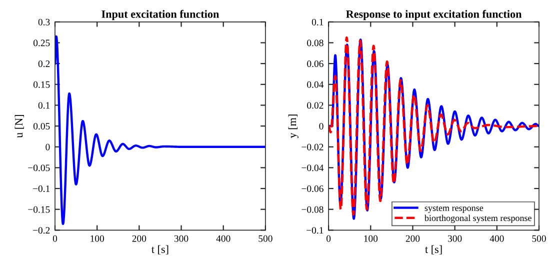 The height and width of the screenshot is (274, 550). I want to click on y-tick-label: 0.2, so click(44, 64).